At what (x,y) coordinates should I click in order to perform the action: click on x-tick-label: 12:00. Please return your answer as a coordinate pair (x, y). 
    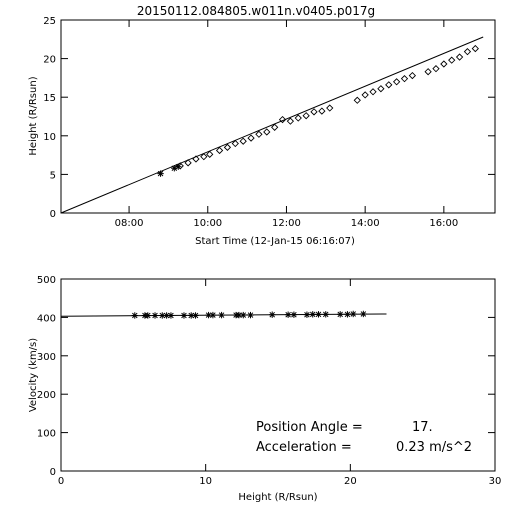
    Looking at the image, I should click on (286, 223).